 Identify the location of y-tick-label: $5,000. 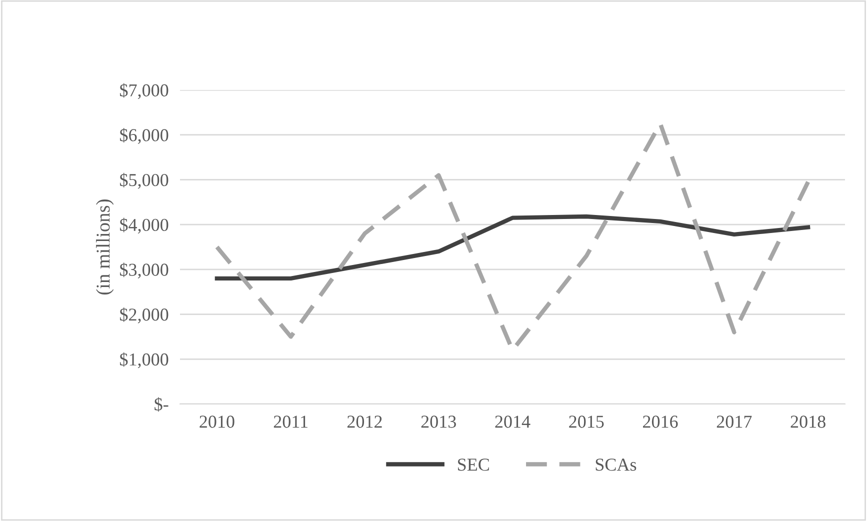
(144, 180).